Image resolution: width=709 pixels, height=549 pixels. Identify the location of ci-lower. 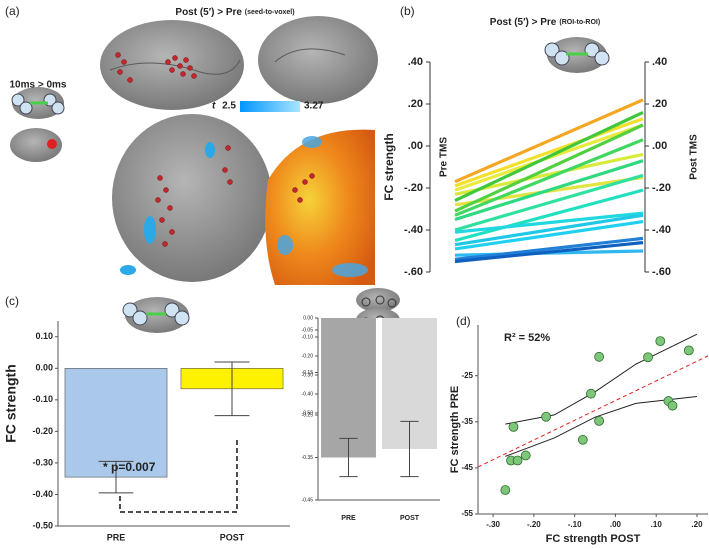
(601, 426).